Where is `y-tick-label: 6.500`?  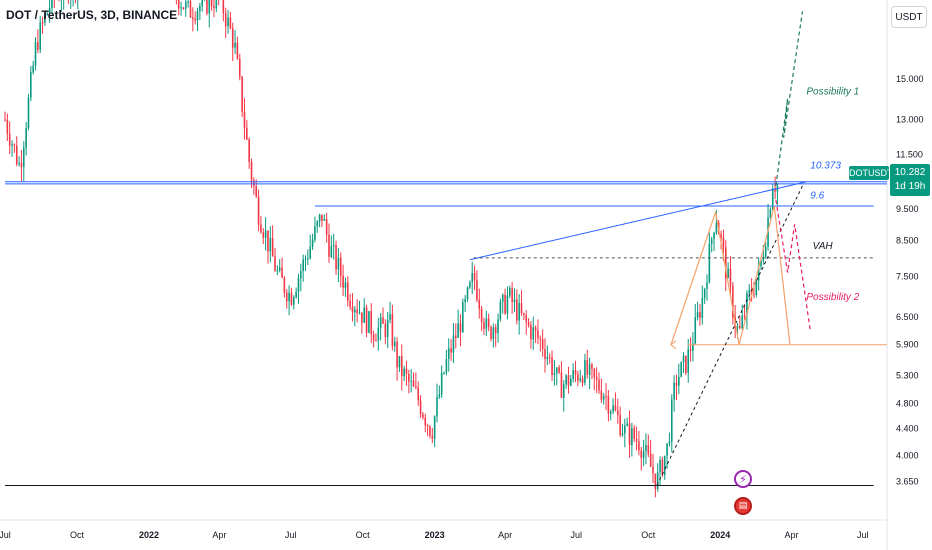
y-tick-label: 6.500 is located at coordinates (907, 317).